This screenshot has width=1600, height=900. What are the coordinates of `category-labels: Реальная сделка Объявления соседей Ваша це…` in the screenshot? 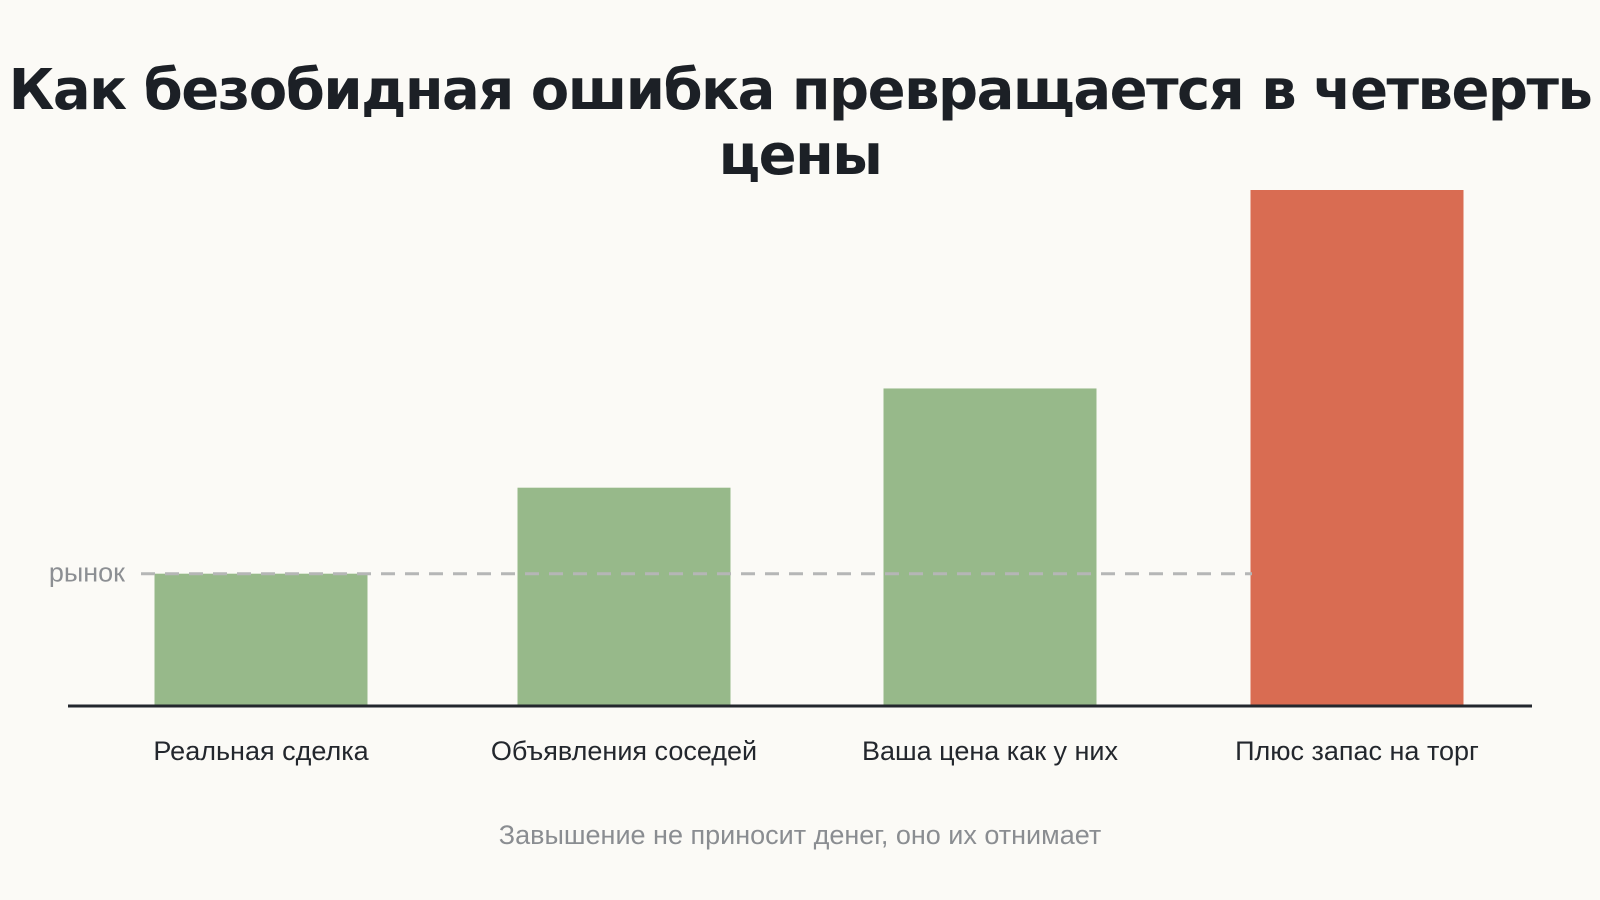 It's located at (816, 751).